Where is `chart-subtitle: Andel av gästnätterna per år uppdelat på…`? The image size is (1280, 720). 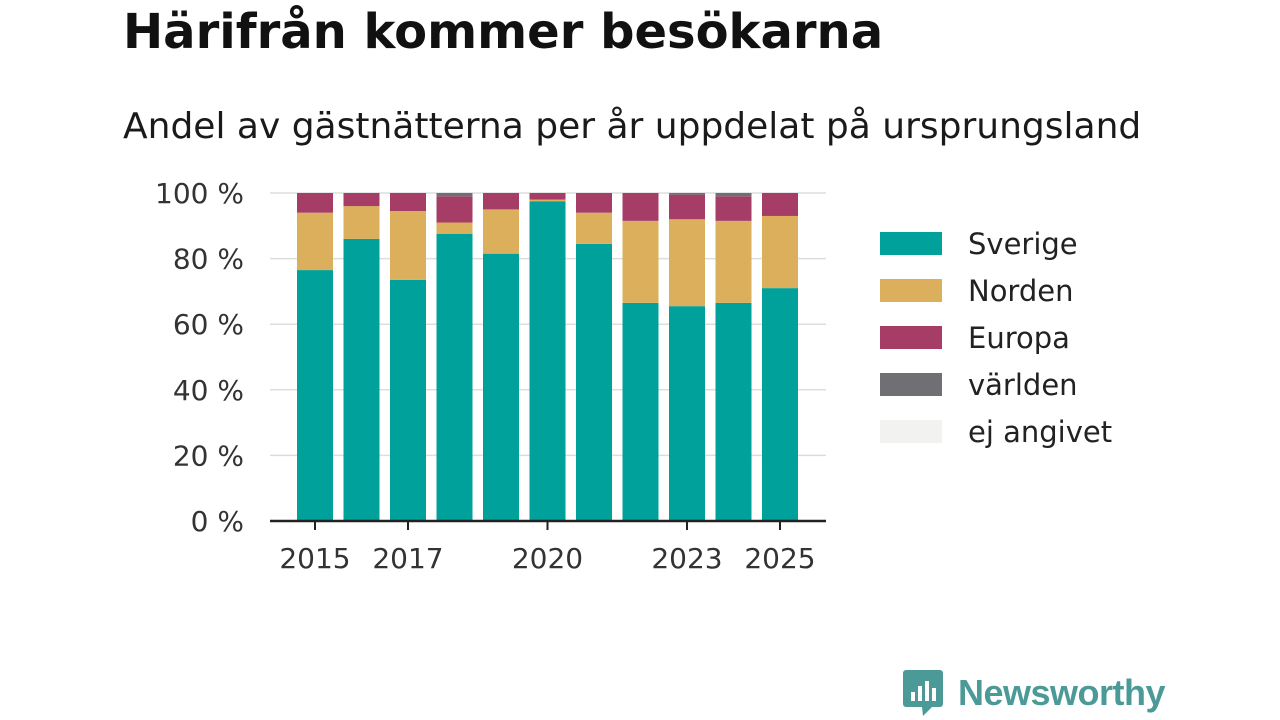 chart-subtitle: Andel av gästnätterna per år uppdelat på… is located at coordinates (632, 126).